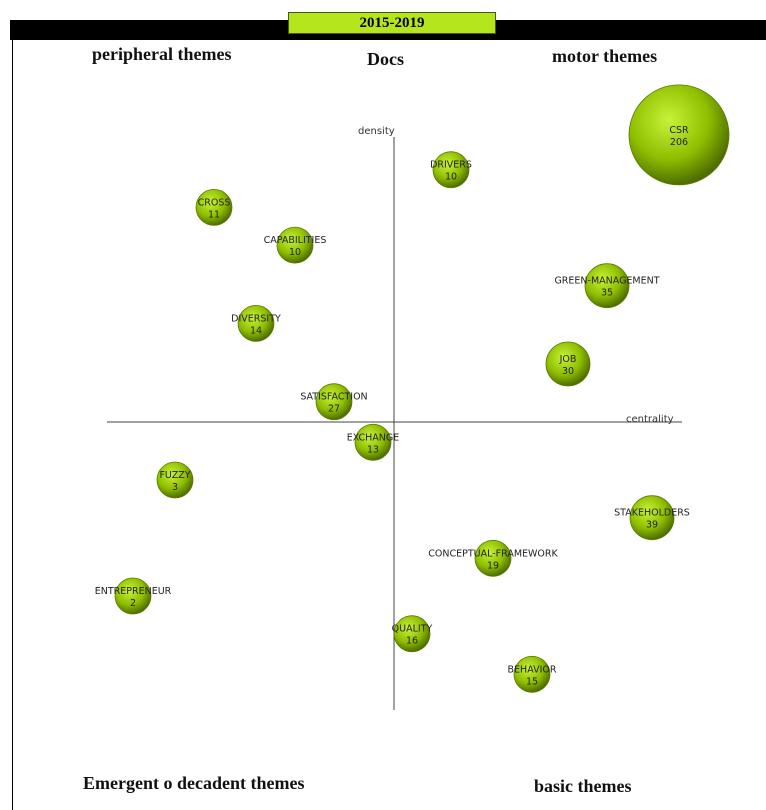  I want to click on quadrant-label-top-center: Docs, so click(385, 59).